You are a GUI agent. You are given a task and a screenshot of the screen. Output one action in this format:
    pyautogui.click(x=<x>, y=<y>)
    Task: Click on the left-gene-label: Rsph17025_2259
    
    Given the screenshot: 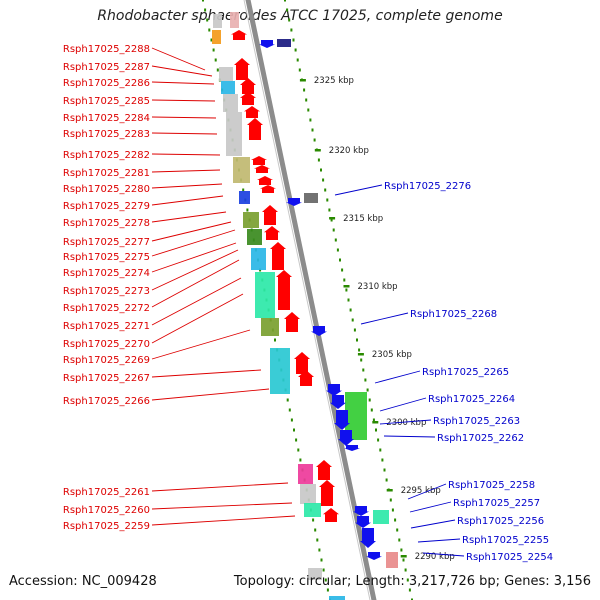 What is the action you would take?
    pyautogui.click(x=106, y=526)
    